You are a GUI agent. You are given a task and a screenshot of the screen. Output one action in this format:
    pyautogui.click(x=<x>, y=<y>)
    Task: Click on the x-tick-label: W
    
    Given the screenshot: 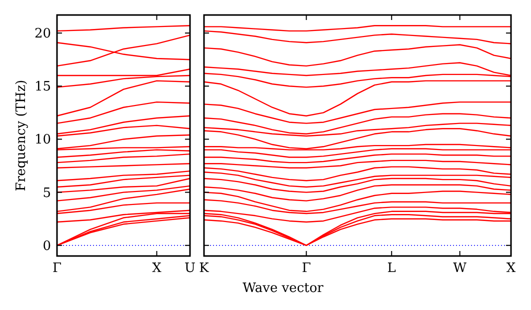 What is the action you would take?
    pyautogui.click(x=460, y=268)
    